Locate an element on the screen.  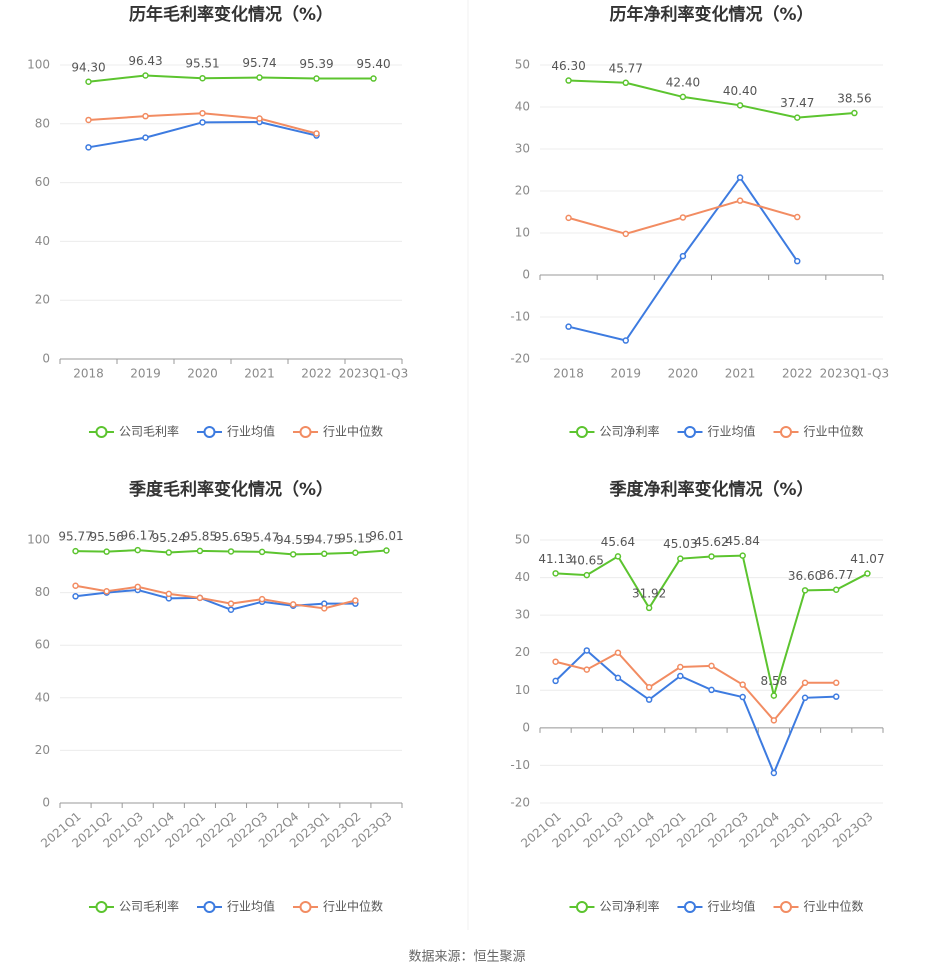
data-label: 95.77 is located at coordinates (75, 537).